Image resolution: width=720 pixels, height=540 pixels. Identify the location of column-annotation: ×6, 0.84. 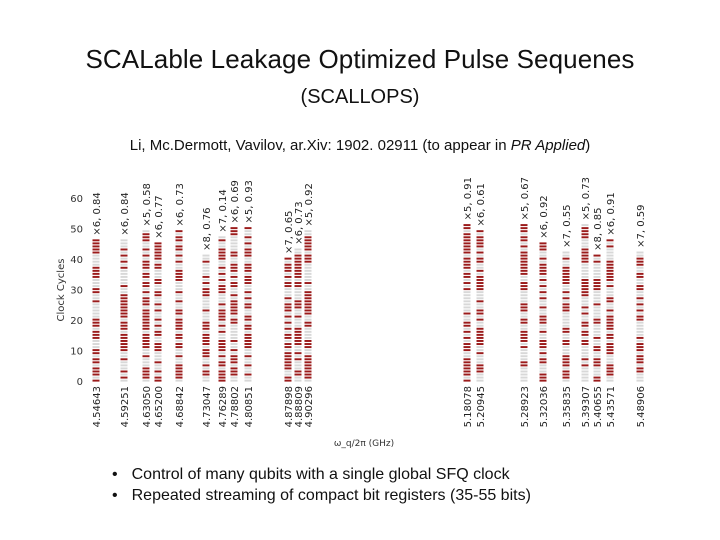
(97, 213).